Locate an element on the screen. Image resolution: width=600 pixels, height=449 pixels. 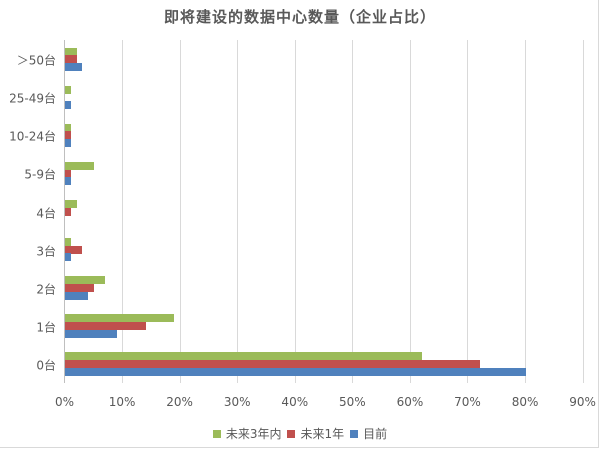
chart-title: 即将建设的数据中心数量（企业占比） is located at coordinates (299, 17).